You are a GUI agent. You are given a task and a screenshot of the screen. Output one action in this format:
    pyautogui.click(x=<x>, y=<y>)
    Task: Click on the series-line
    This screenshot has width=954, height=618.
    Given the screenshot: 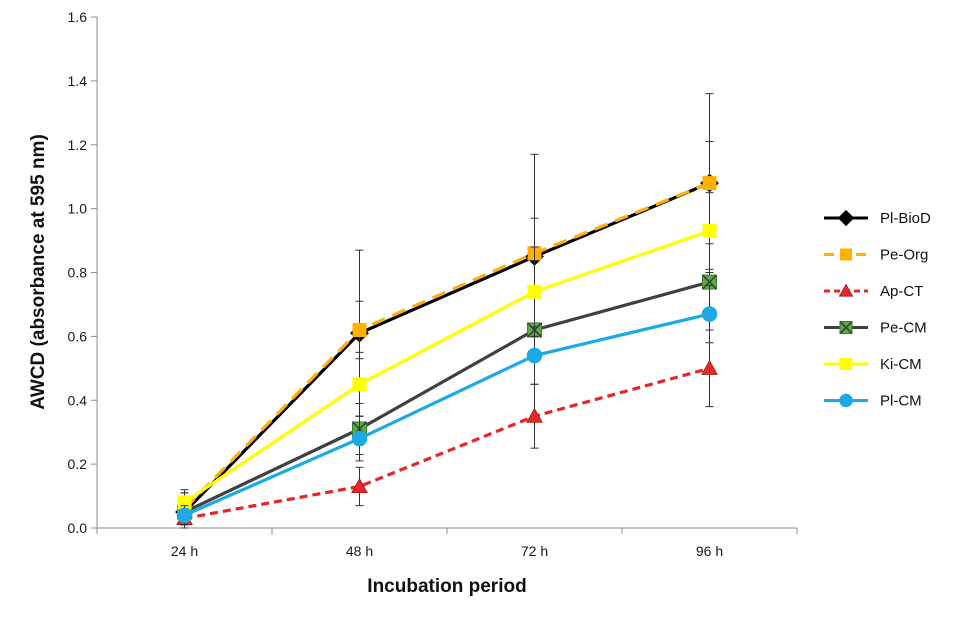 What is the action you would take?
    pyautogui.click(x=447, y=443)
    